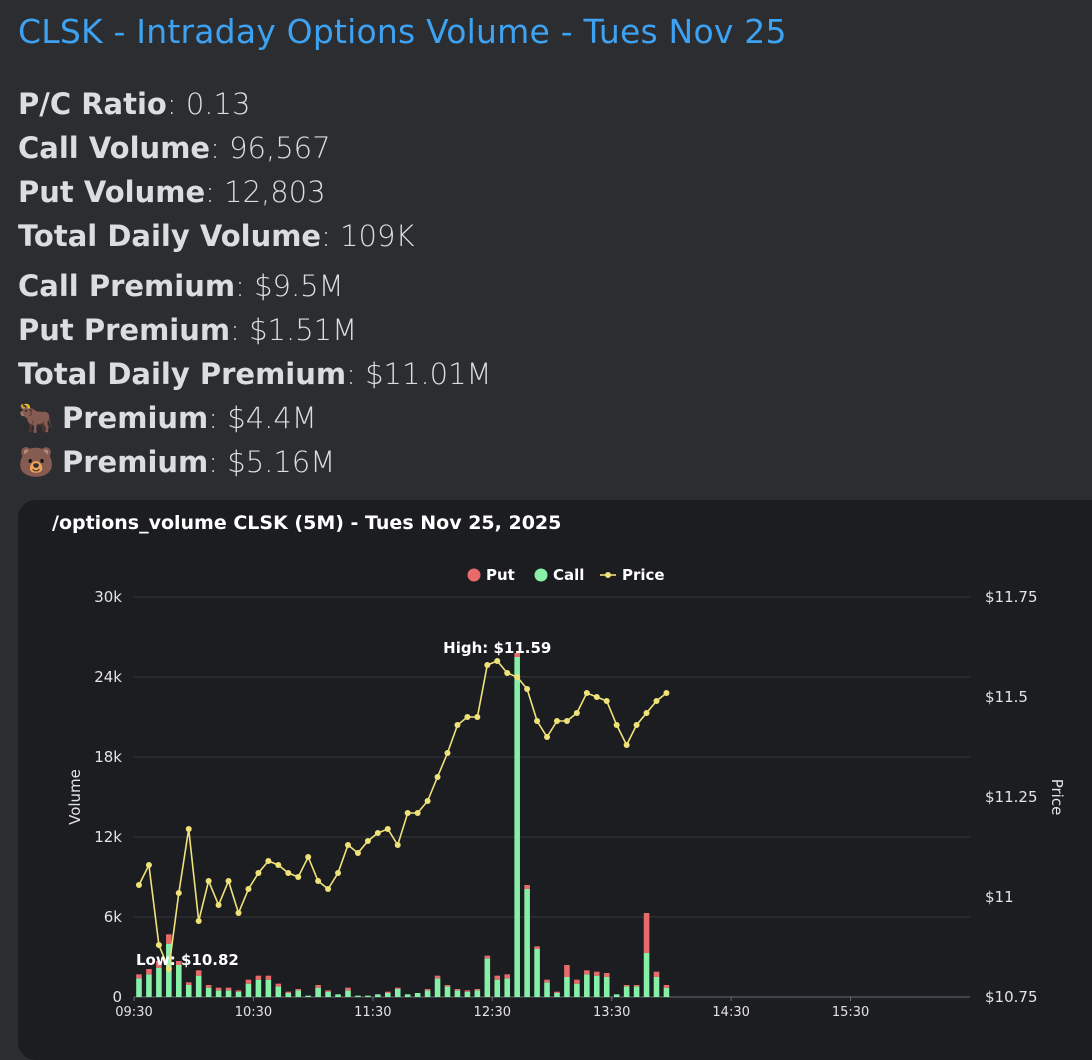  I want to click on stat-label: Put Volume, so click(112, 192).